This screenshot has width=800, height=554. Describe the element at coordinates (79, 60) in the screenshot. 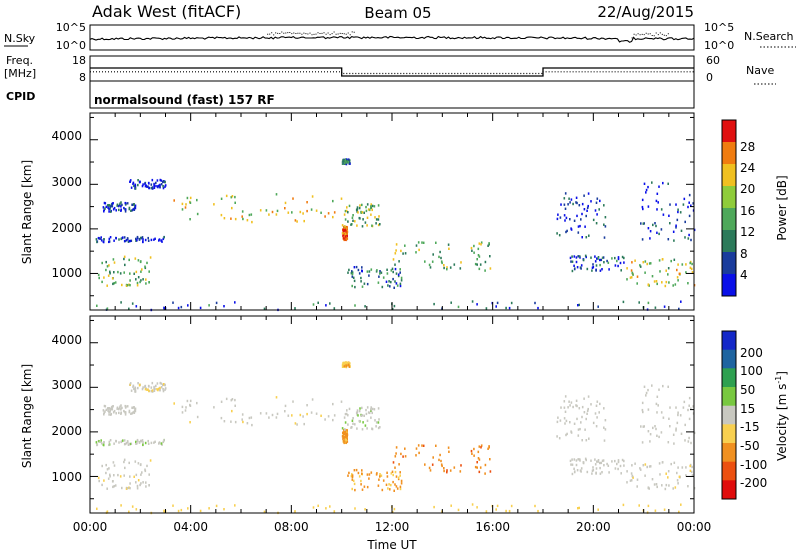

I see `freq-tick-top: 18` at that location.